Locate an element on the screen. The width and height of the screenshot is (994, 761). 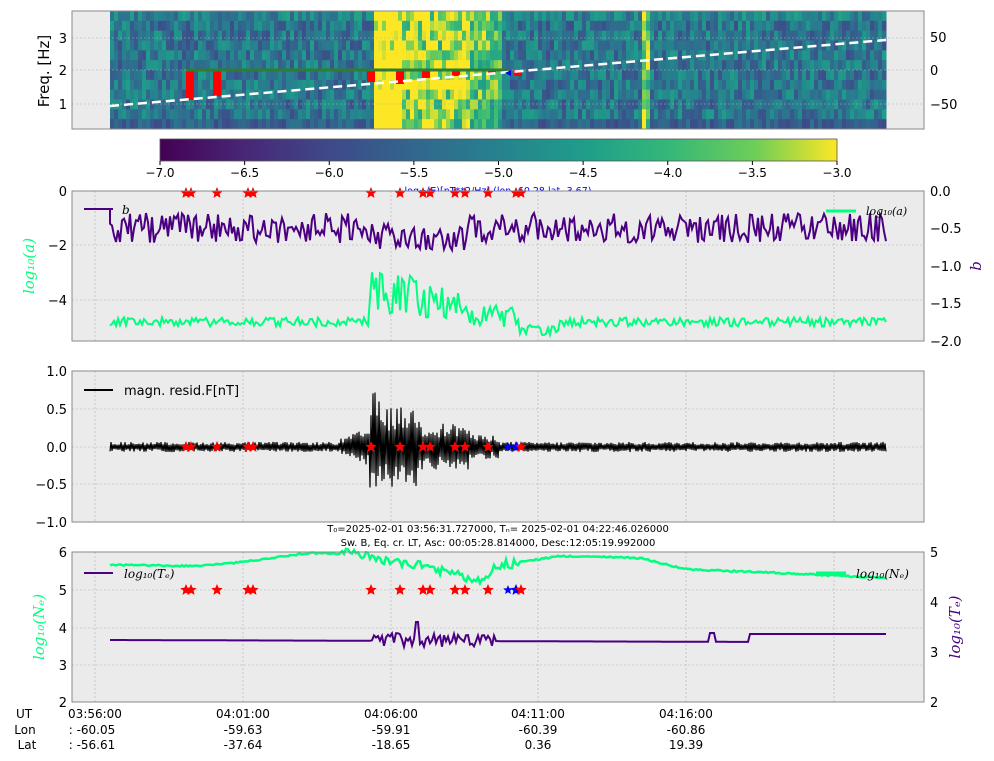
event-bar is located at coordinates (456, 73).